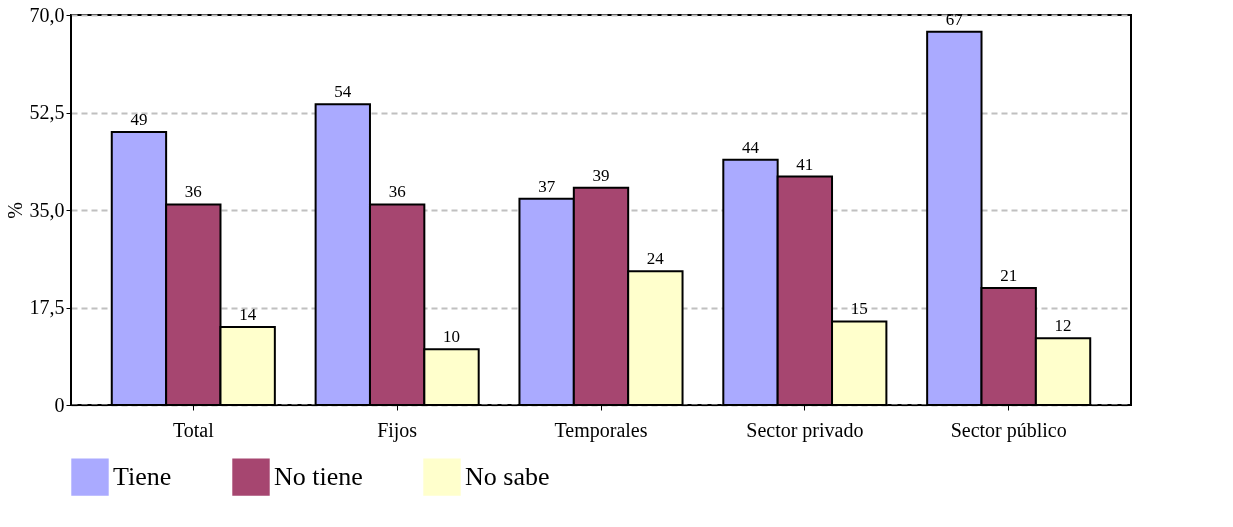 The image size is (1233, 527). What do you see at coordinates (452, 337) in the screenshot?
I see `data-label: 10` at bounding box center [452, 337].